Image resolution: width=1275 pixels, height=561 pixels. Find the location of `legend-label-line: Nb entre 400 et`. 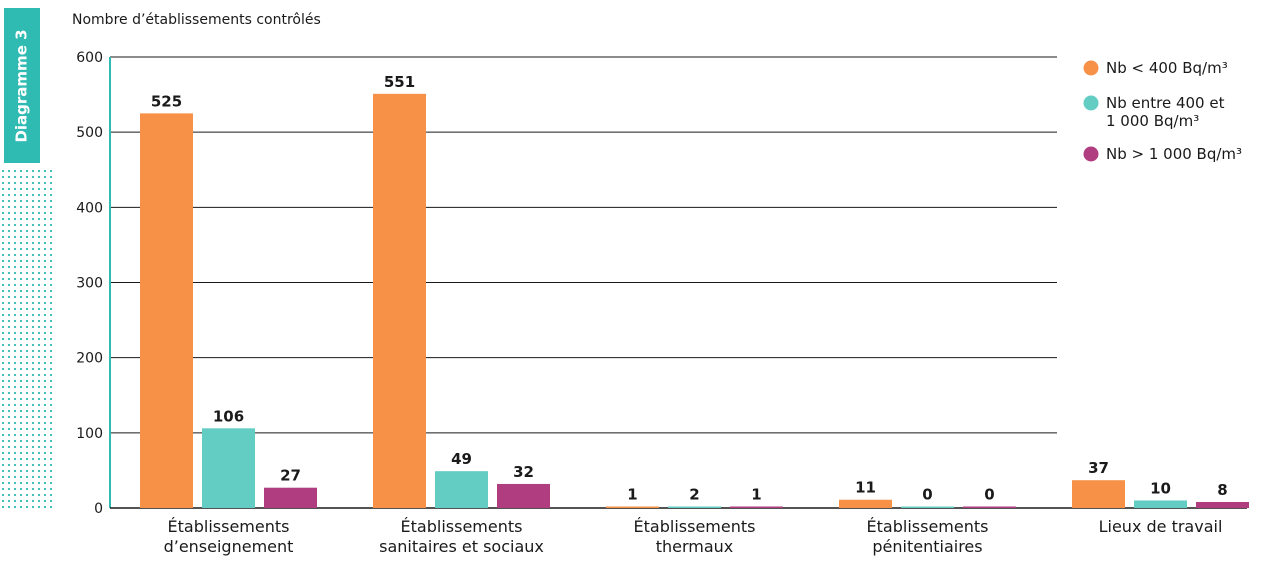

legend-label-line: Nb entre 400 et is located at coordinates (1165, 103).